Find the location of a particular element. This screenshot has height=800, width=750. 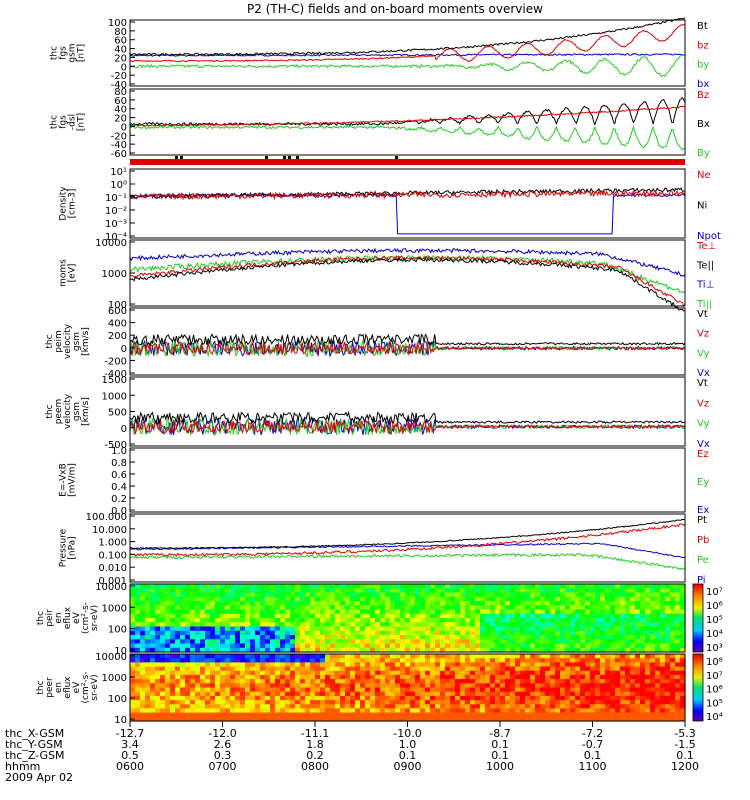

y-tick-label: -40 is located at coordinates (119, 85).